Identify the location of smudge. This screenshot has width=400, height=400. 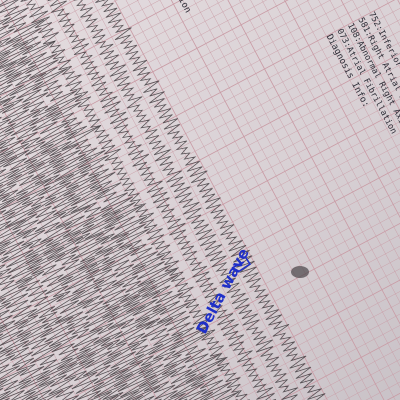
(300, 272).